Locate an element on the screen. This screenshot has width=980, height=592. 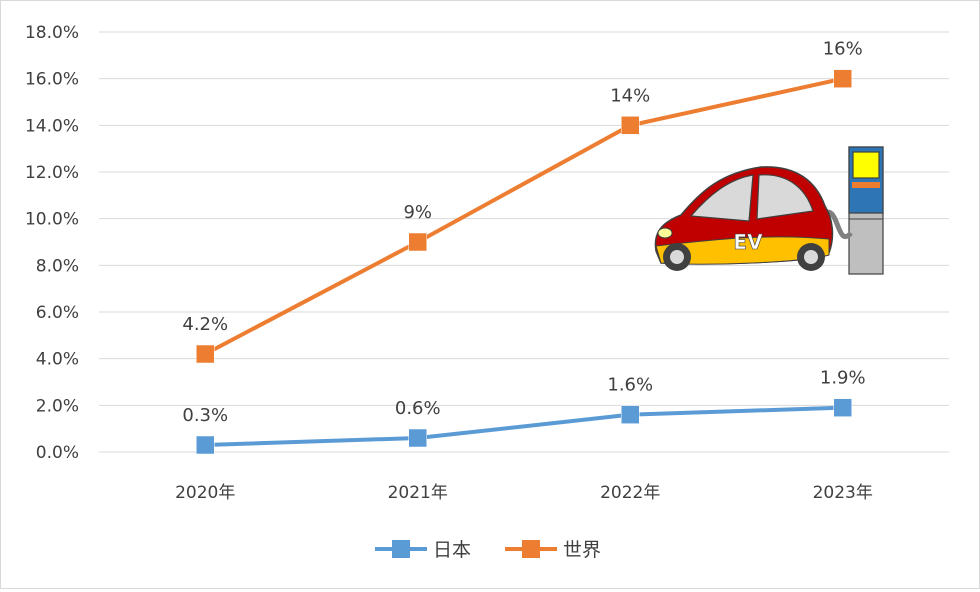
data-label: 0.3% is located at coordinates (205, 415).